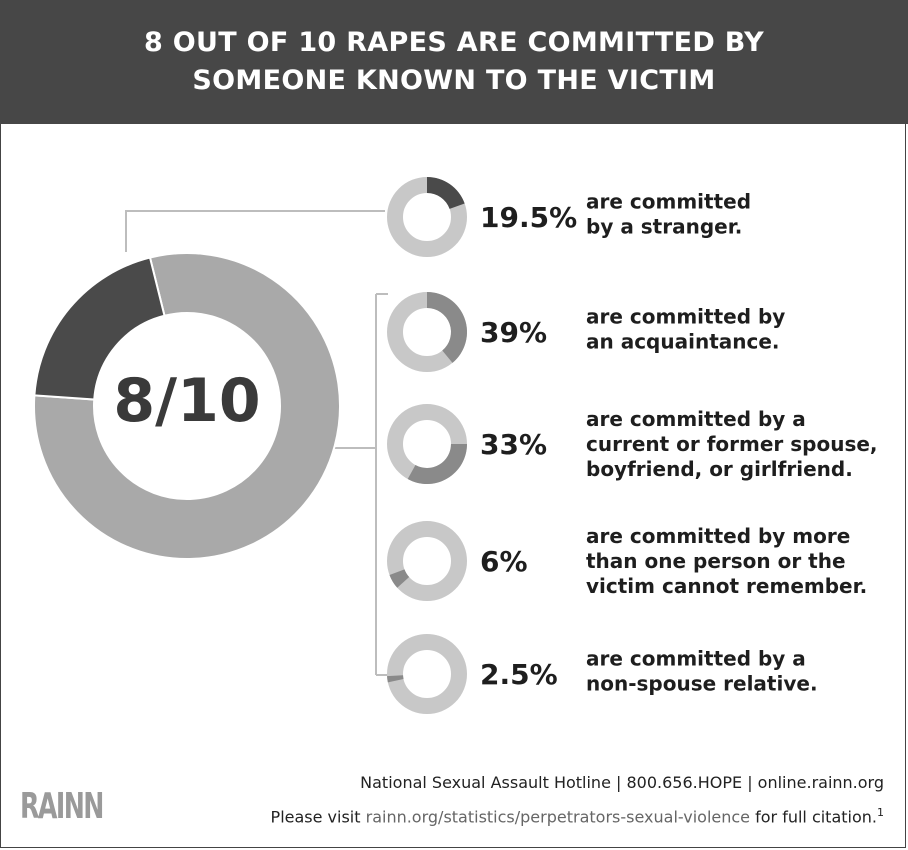 The width and height of the screenshot is (908, 850). What do you see at coordinates (732, 444) in the screenshot?
I see `breakdown-description: current or former spouse,` at bounding box center [732, 444].